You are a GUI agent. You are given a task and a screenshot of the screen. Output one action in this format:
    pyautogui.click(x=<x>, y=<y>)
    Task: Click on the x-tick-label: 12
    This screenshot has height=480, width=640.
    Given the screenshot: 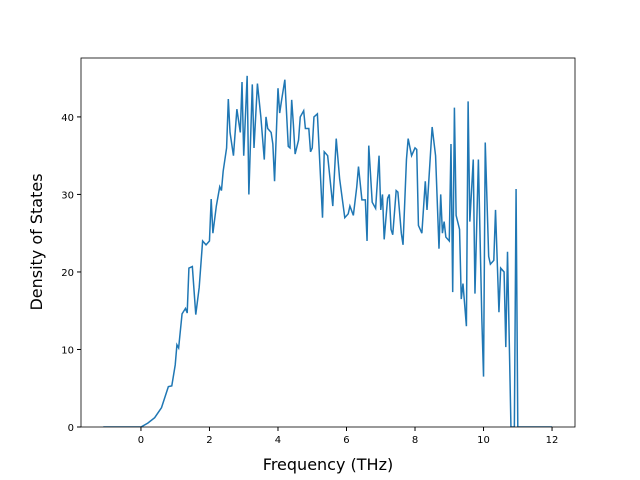 What is the action you would take?
    pyautogui.click(x=552, y=440)
    